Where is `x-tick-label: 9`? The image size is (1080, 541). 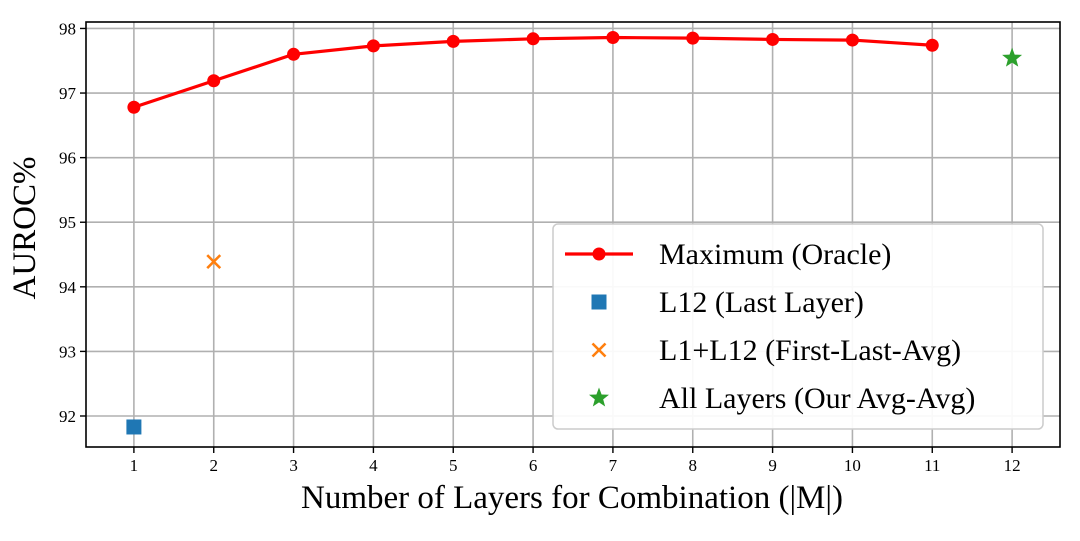
x-tick-label: 9 is located at coordinates (772, 465).